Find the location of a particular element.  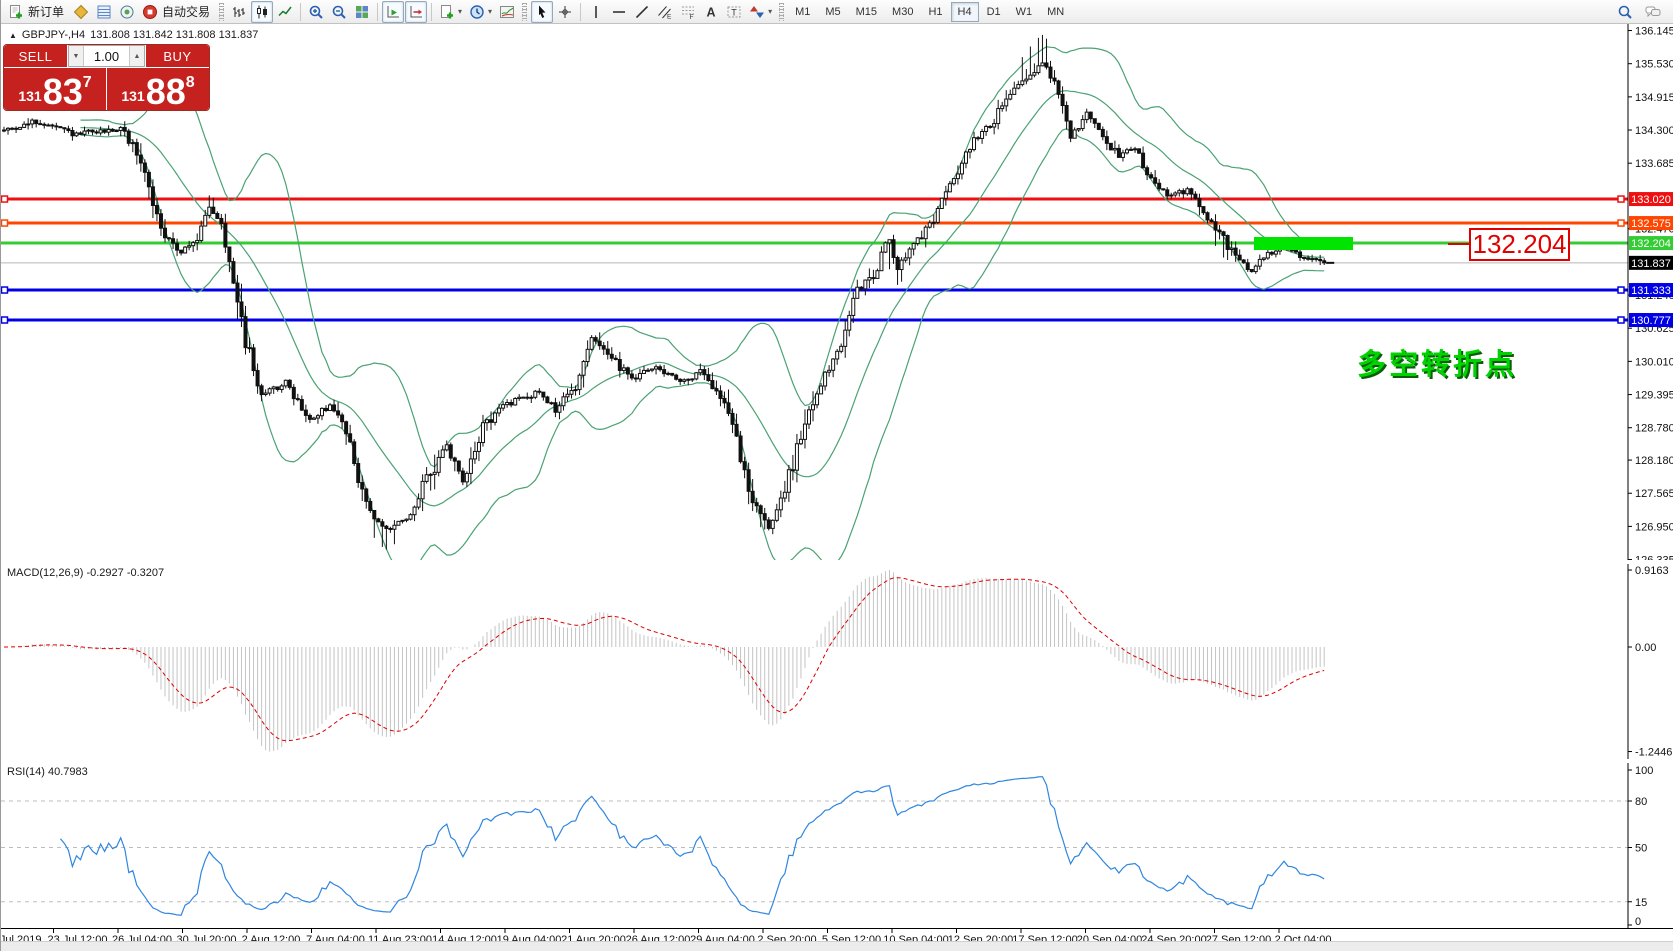

toolbar-separator is located at coordinates (378, 11).